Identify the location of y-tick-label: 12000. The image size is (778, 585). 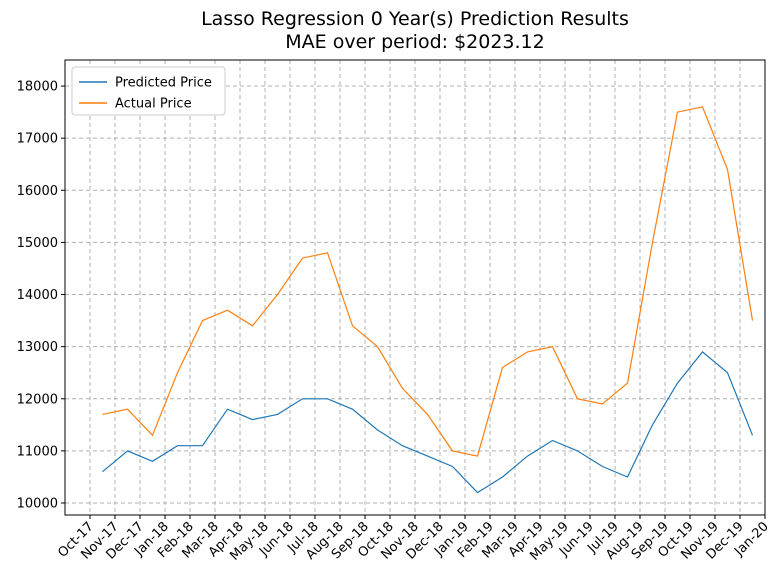
(37, 399).